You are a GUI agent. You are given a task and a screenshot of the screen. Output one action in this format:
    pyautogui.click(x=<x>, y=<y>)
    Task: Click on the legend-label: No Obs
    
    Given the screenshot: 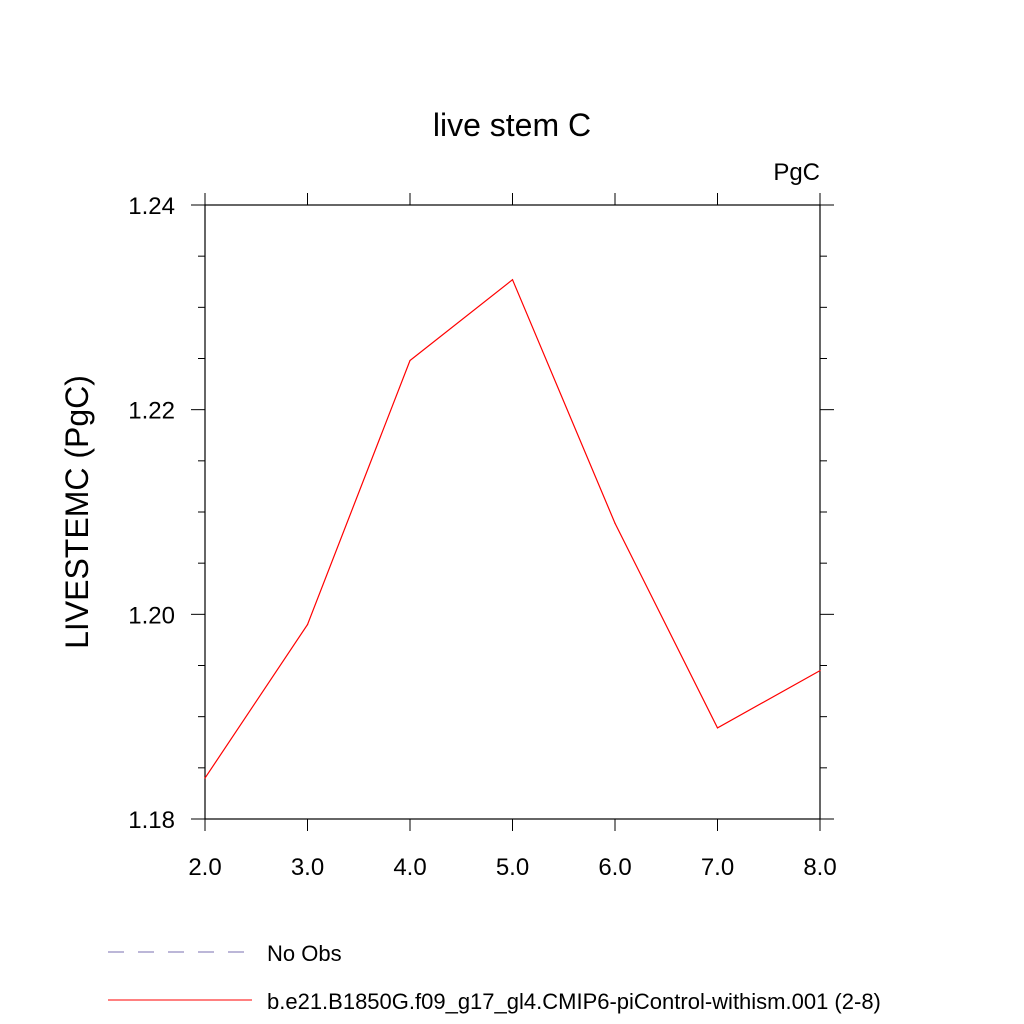 What is the action you would take?
    pyautogui.click(x=304, y=953)
    